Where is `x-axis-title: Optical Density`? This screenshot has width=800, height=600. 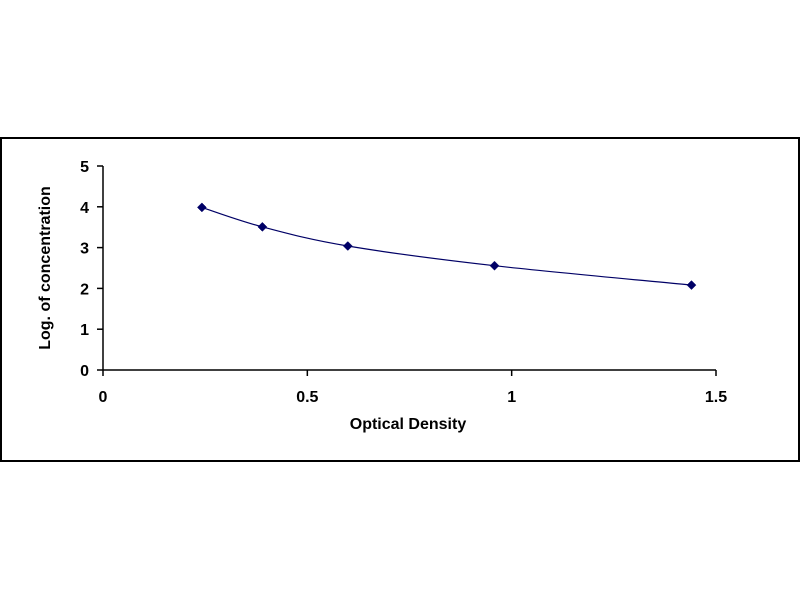
x-axis-title: Optical Density is located at coordinates (408, 424).